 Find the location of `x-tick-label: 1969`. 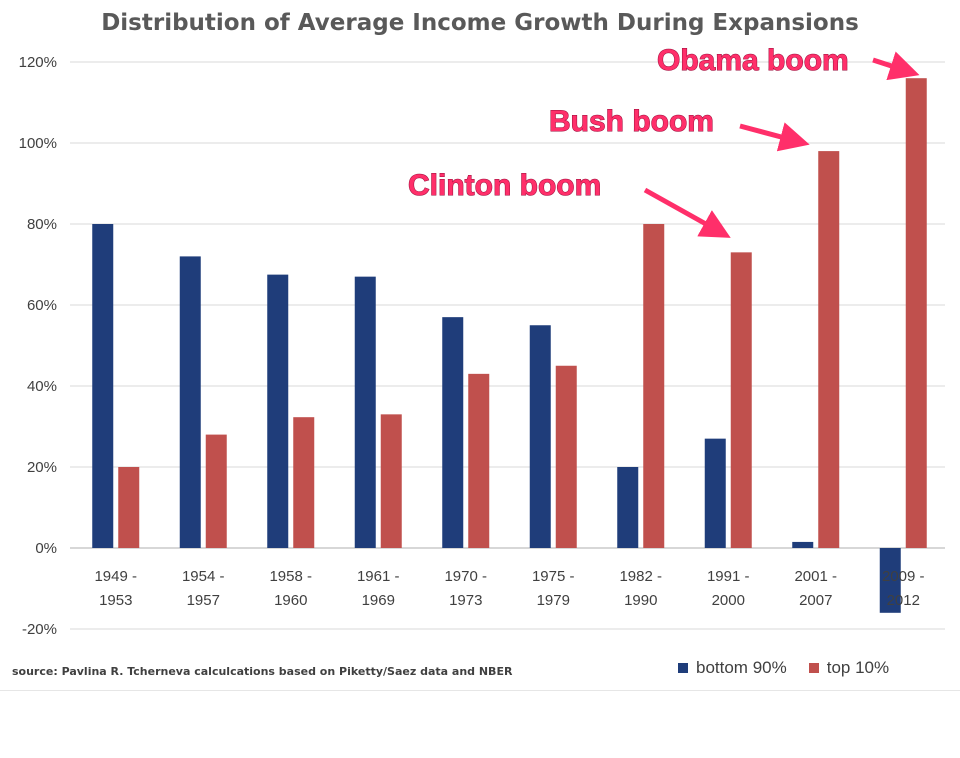

x-tick-label: 1969 is located at coordinates (378, 600).